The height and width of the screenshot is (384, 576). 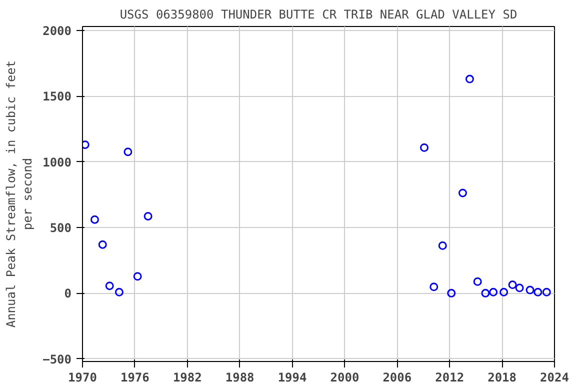 I want to click on x-tick-label: 2024, so click(x=554, y=377).